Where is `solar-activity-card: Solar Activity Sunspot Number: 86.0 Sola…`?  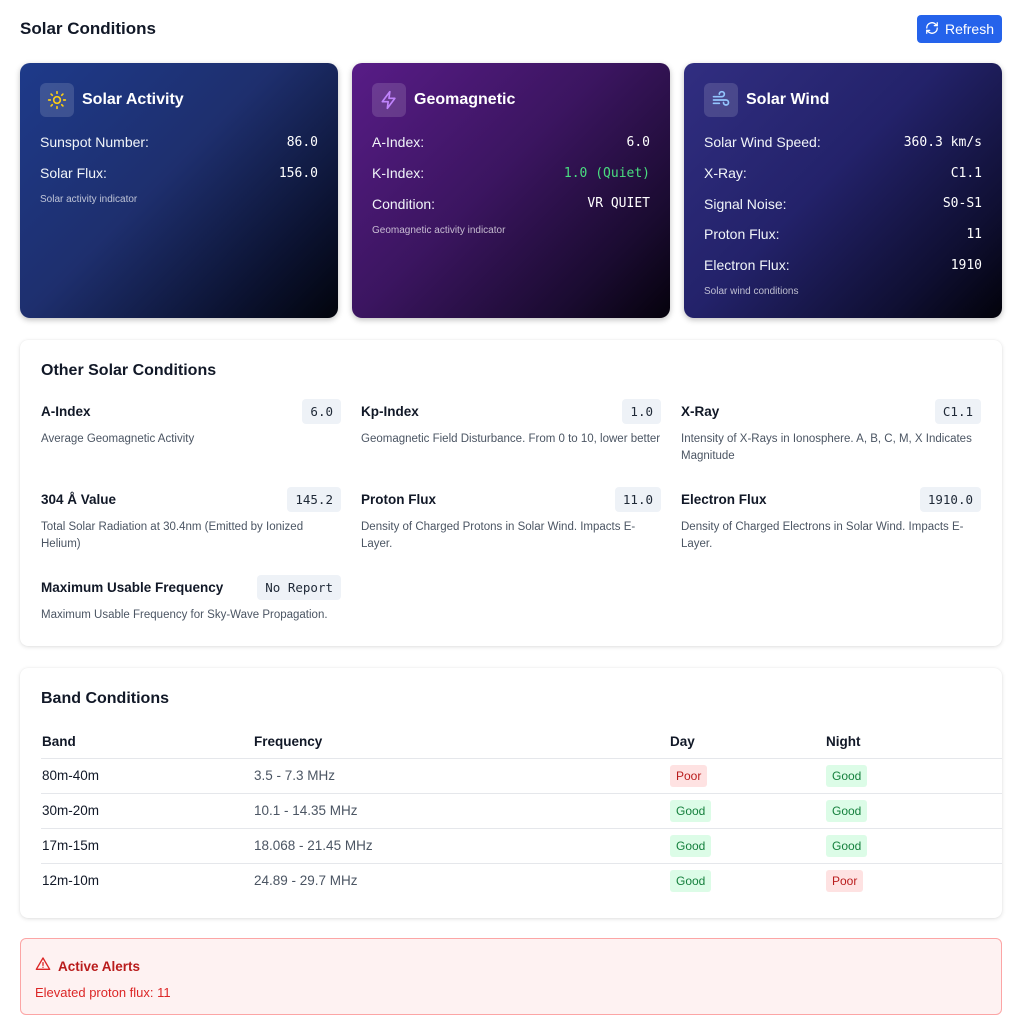
solar-activity-card: Solar Activity Sunspot Number: 86.0 Sola… is located at coordinates (179, 190).